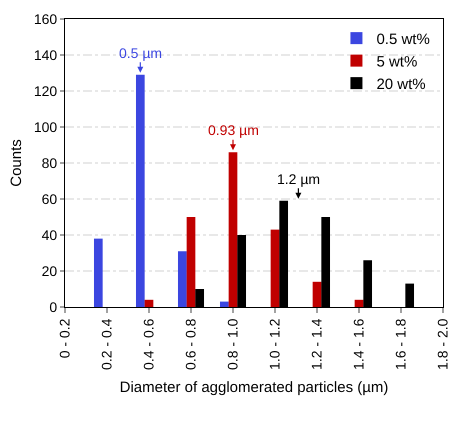 This screenshot has width=454, height=425. What do you see at coordinates (316, 344) in the screenshot?
I see `x-tick-label: 1.2 - 1.4` at bounding box center [316, 344].